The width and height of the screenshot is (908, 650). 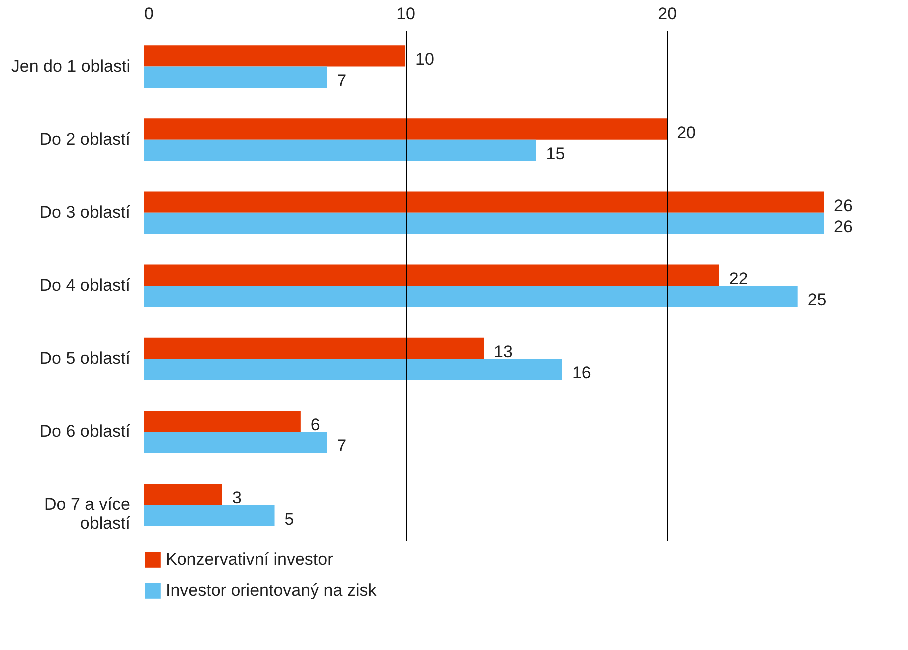 What do you see at coordinates (425, 60) in the screenshot?
I see `data-label: 10` at bounding box center [425, 60].